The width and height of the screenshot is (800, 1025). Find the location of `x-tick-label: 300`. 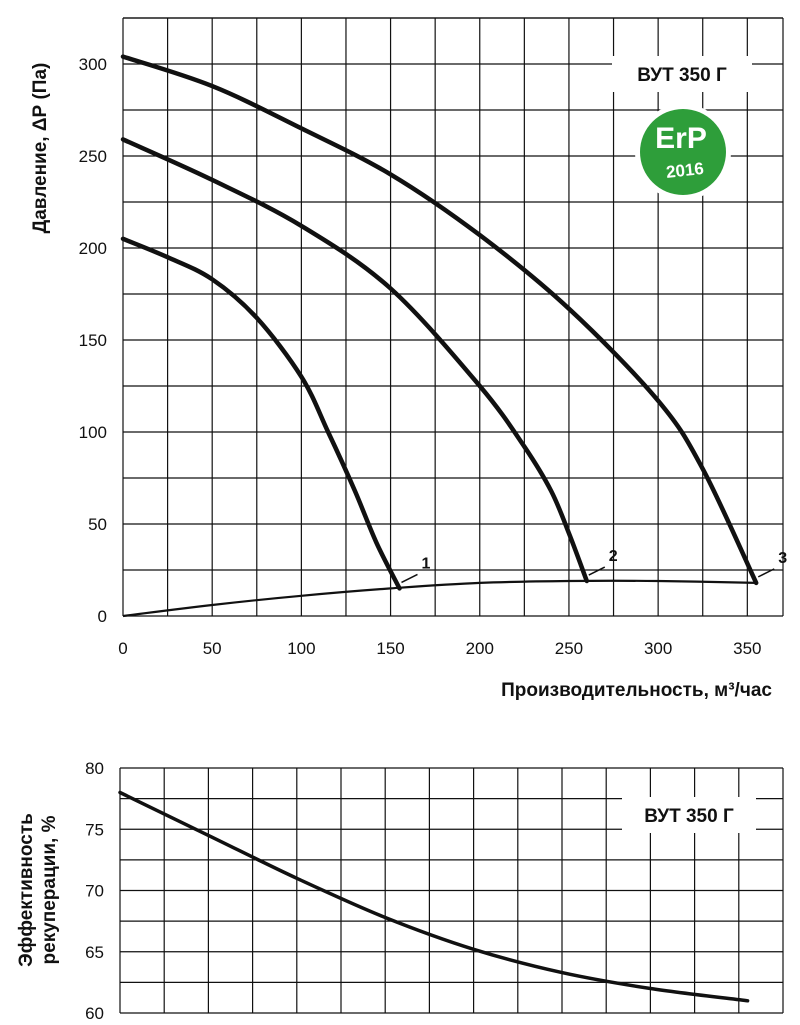

x-tick-label: 300 is located at coordinates (658, 648).